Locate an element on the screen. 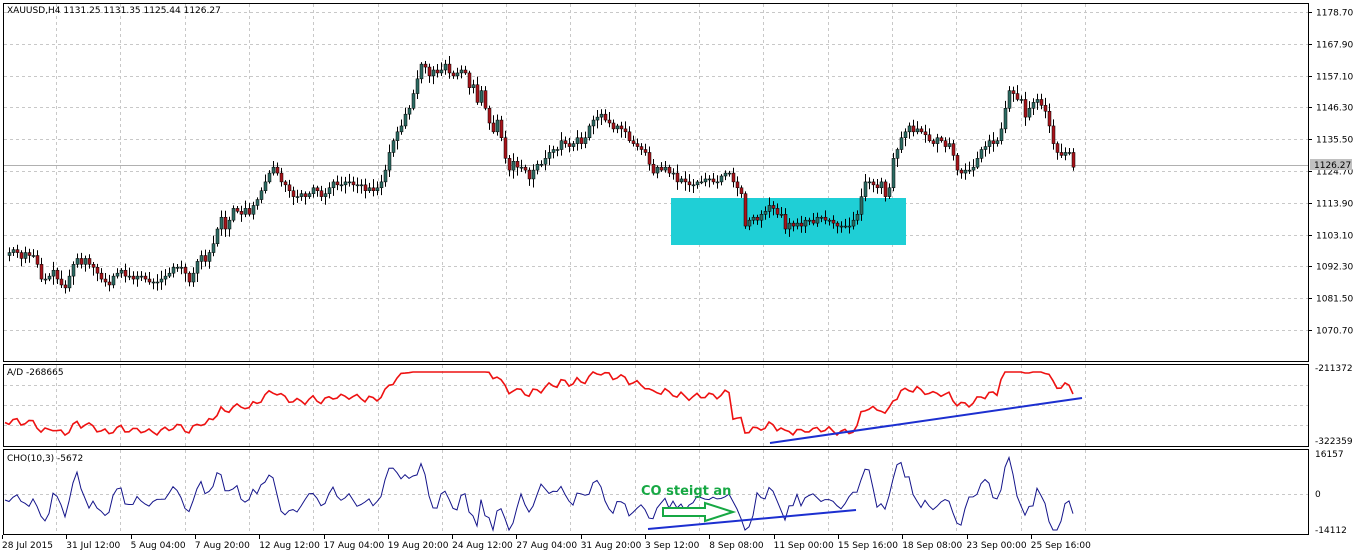 The image size is (1362, 560). cho-trendline is located at coordinates (752, 519).